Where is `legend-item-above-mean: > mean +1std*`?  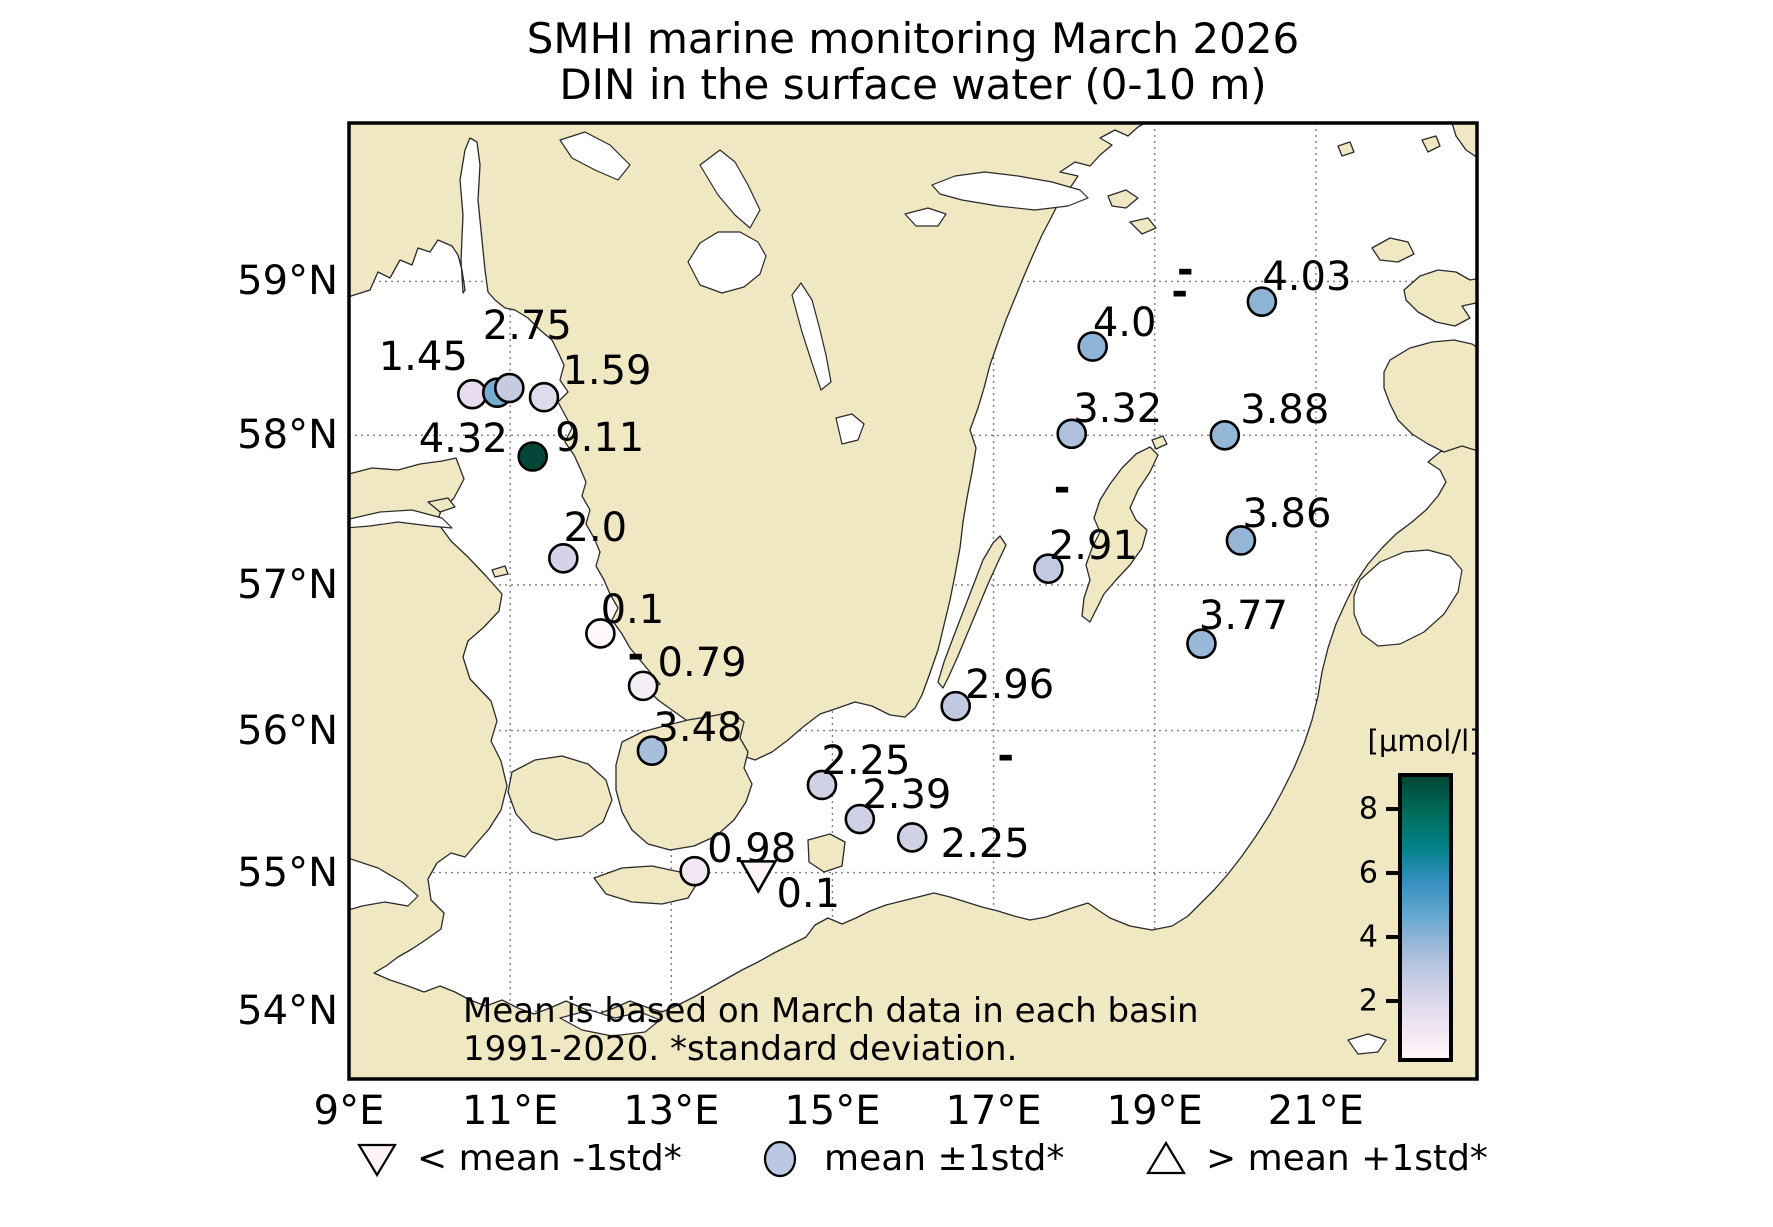 legend-item-above-mean: > mean +1std* is located at coordinates (1316, 1158).